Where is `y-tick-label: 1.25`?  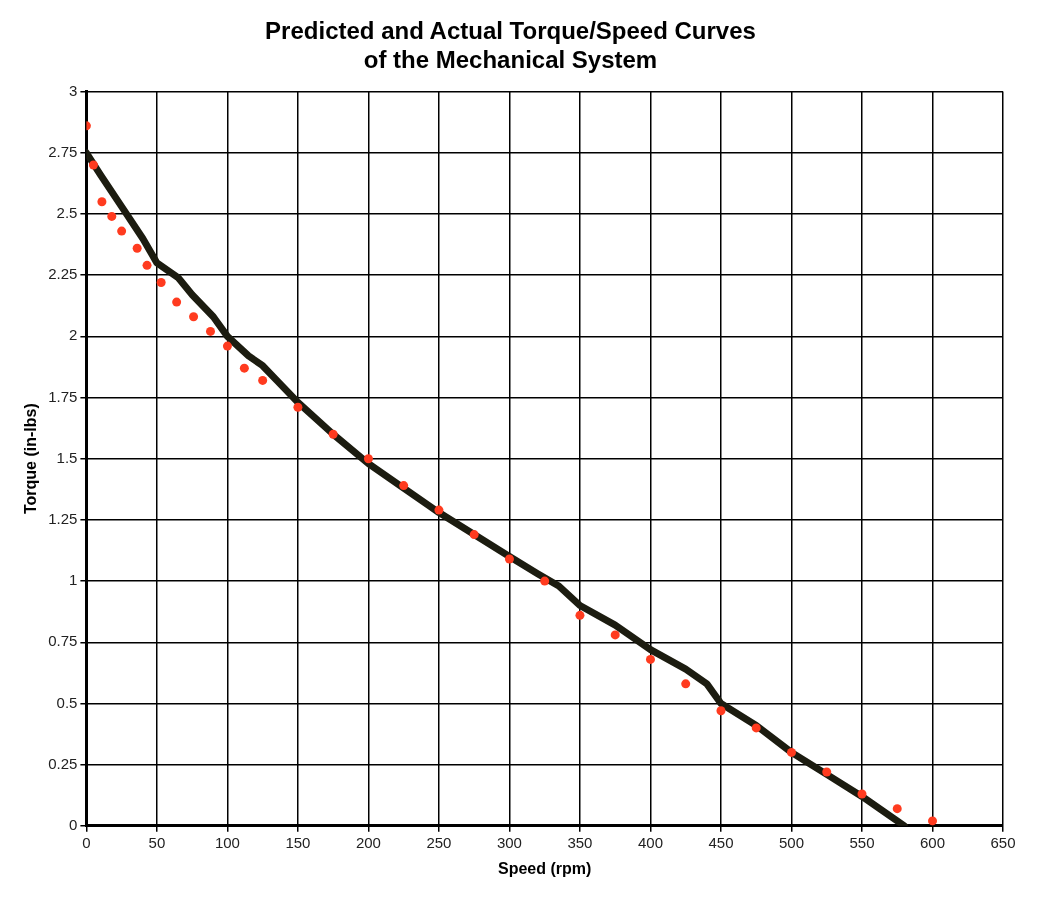 y-tick-label: 1.25 is located at coordinates (63, 519).